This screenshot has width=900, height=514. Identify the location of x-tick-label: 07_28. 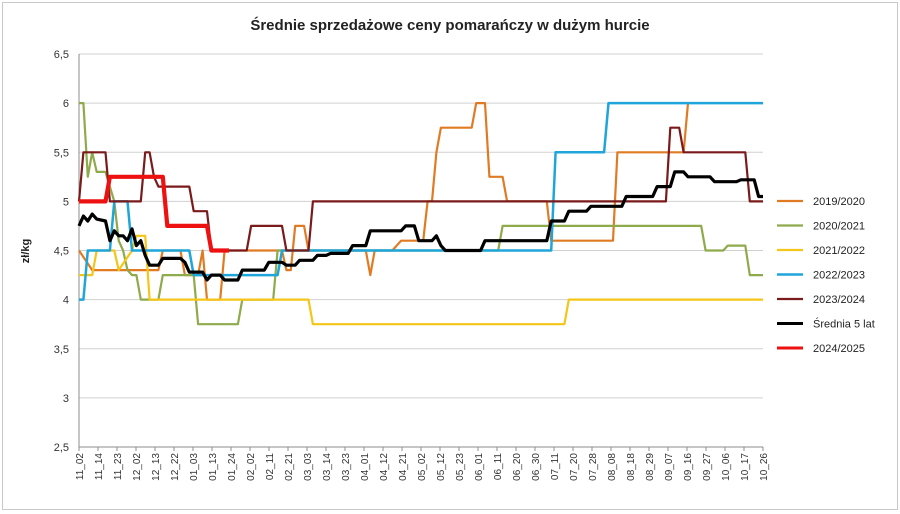
(593, 467).